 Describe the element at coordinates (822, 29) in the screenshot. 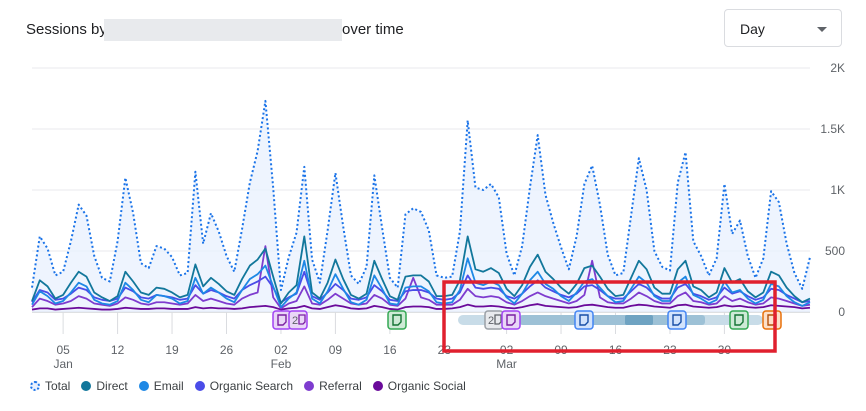

I see `chevron-down-icon` at that location.